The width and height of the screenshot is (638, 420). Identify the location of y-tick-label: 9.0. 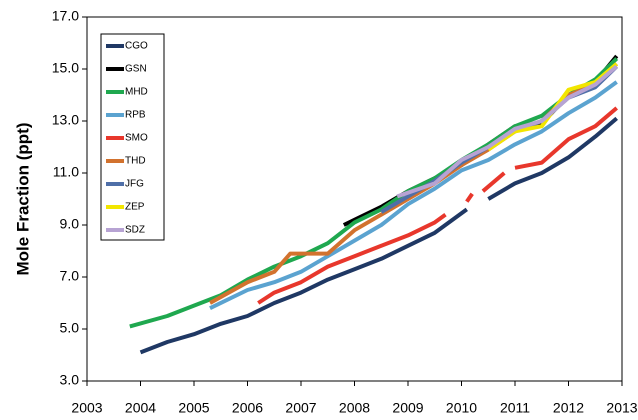
(70, 224).